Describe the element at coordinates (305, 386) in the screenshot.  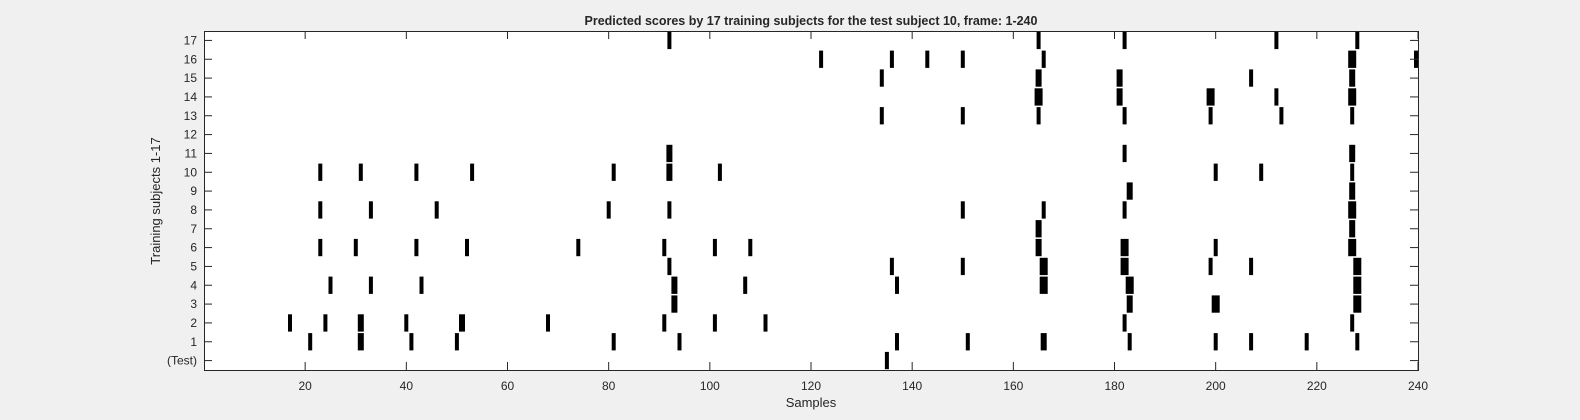
I see `x-tick-label: 20` at that location.